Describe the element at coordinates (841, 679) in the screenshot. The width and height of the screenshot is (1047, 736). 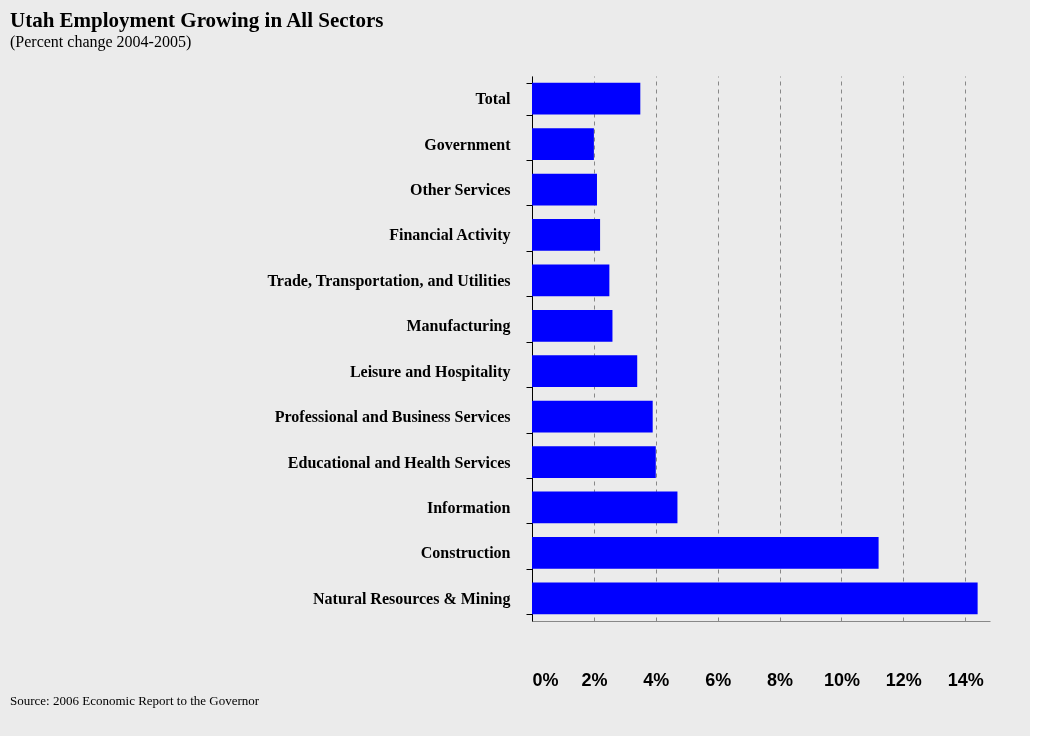
I see `x-tick-label: 10%` at that location.